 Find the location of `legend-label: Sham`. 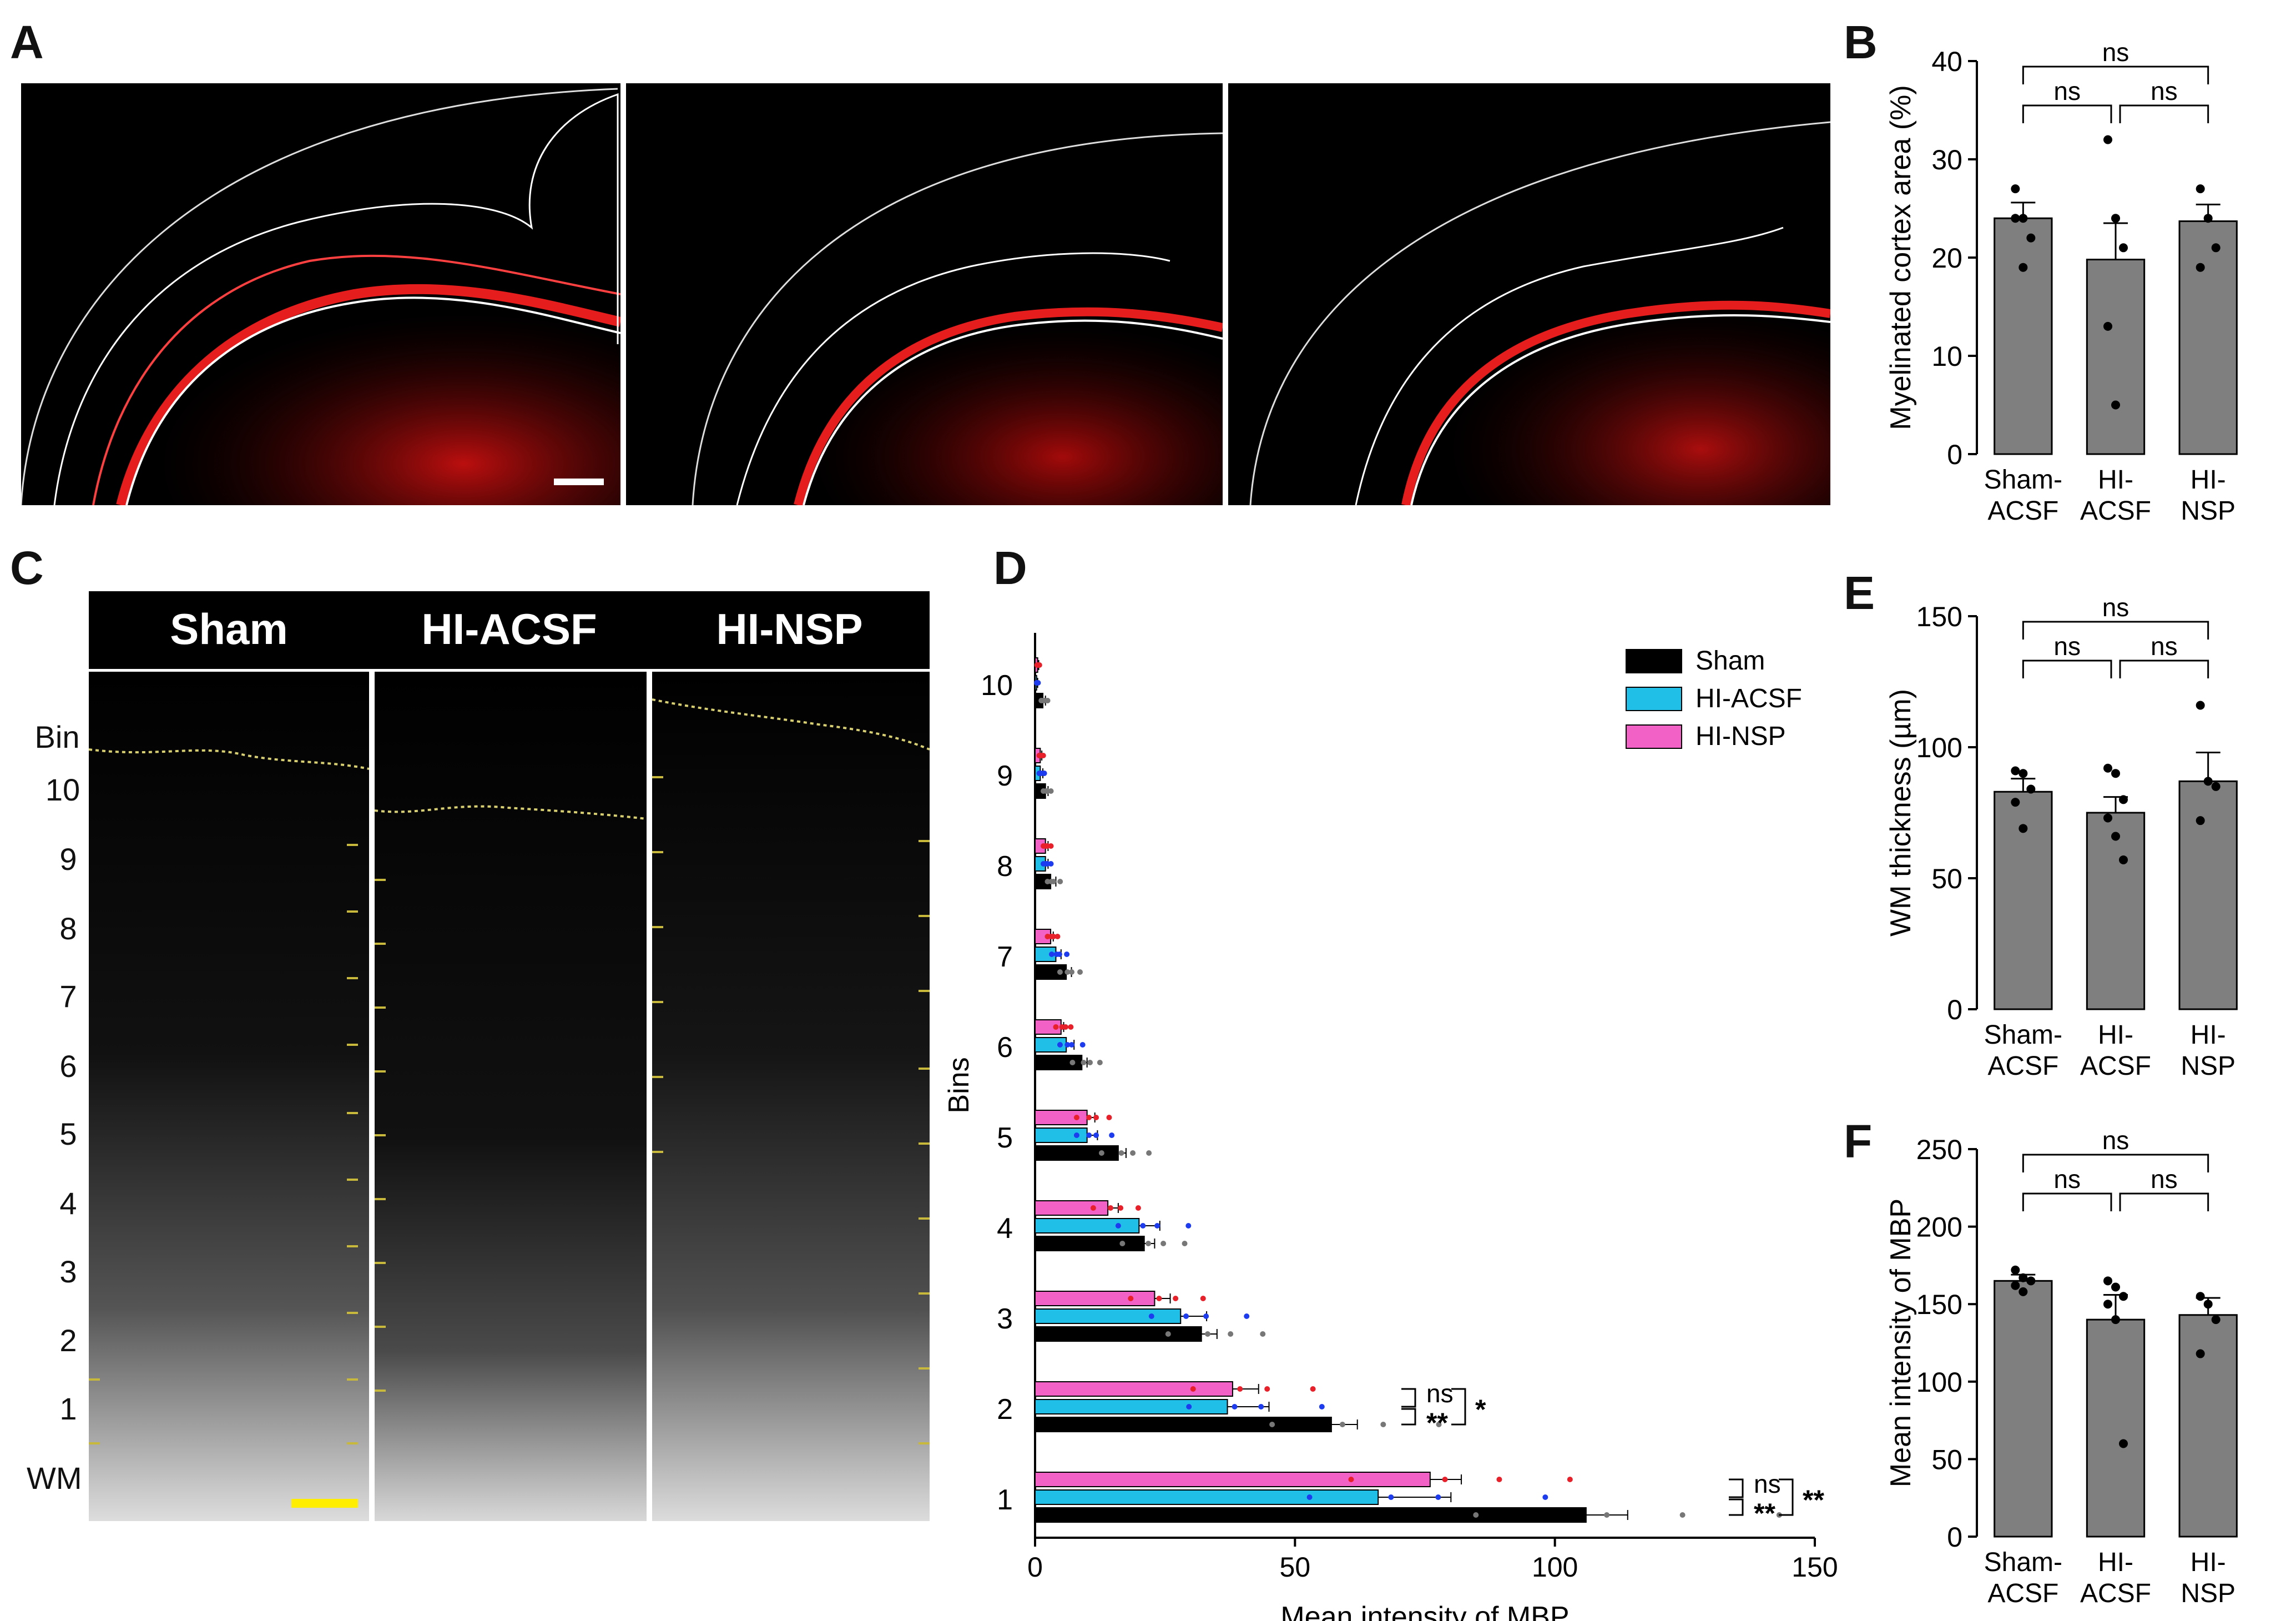

legend-label: Sham is located at coordinates (1730, 661).